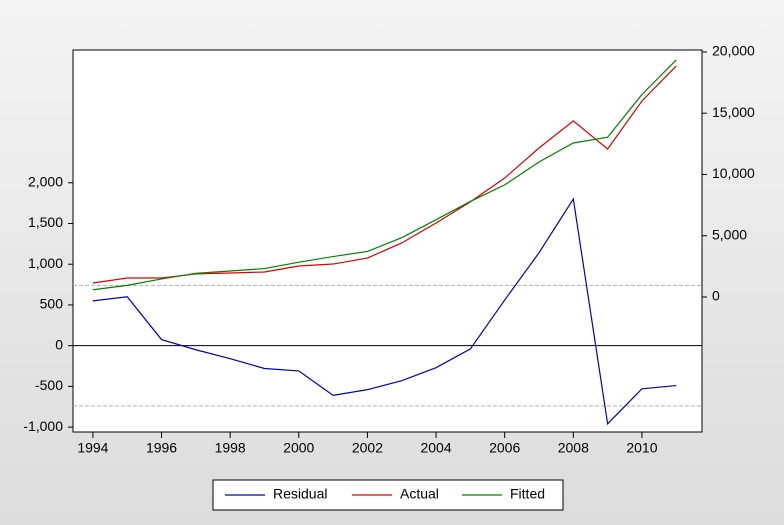 The image size is (784, 525). Describe the element at coordinates (45, 263) in the screenshot. I see `y-tick-label: 1,000` at that location.